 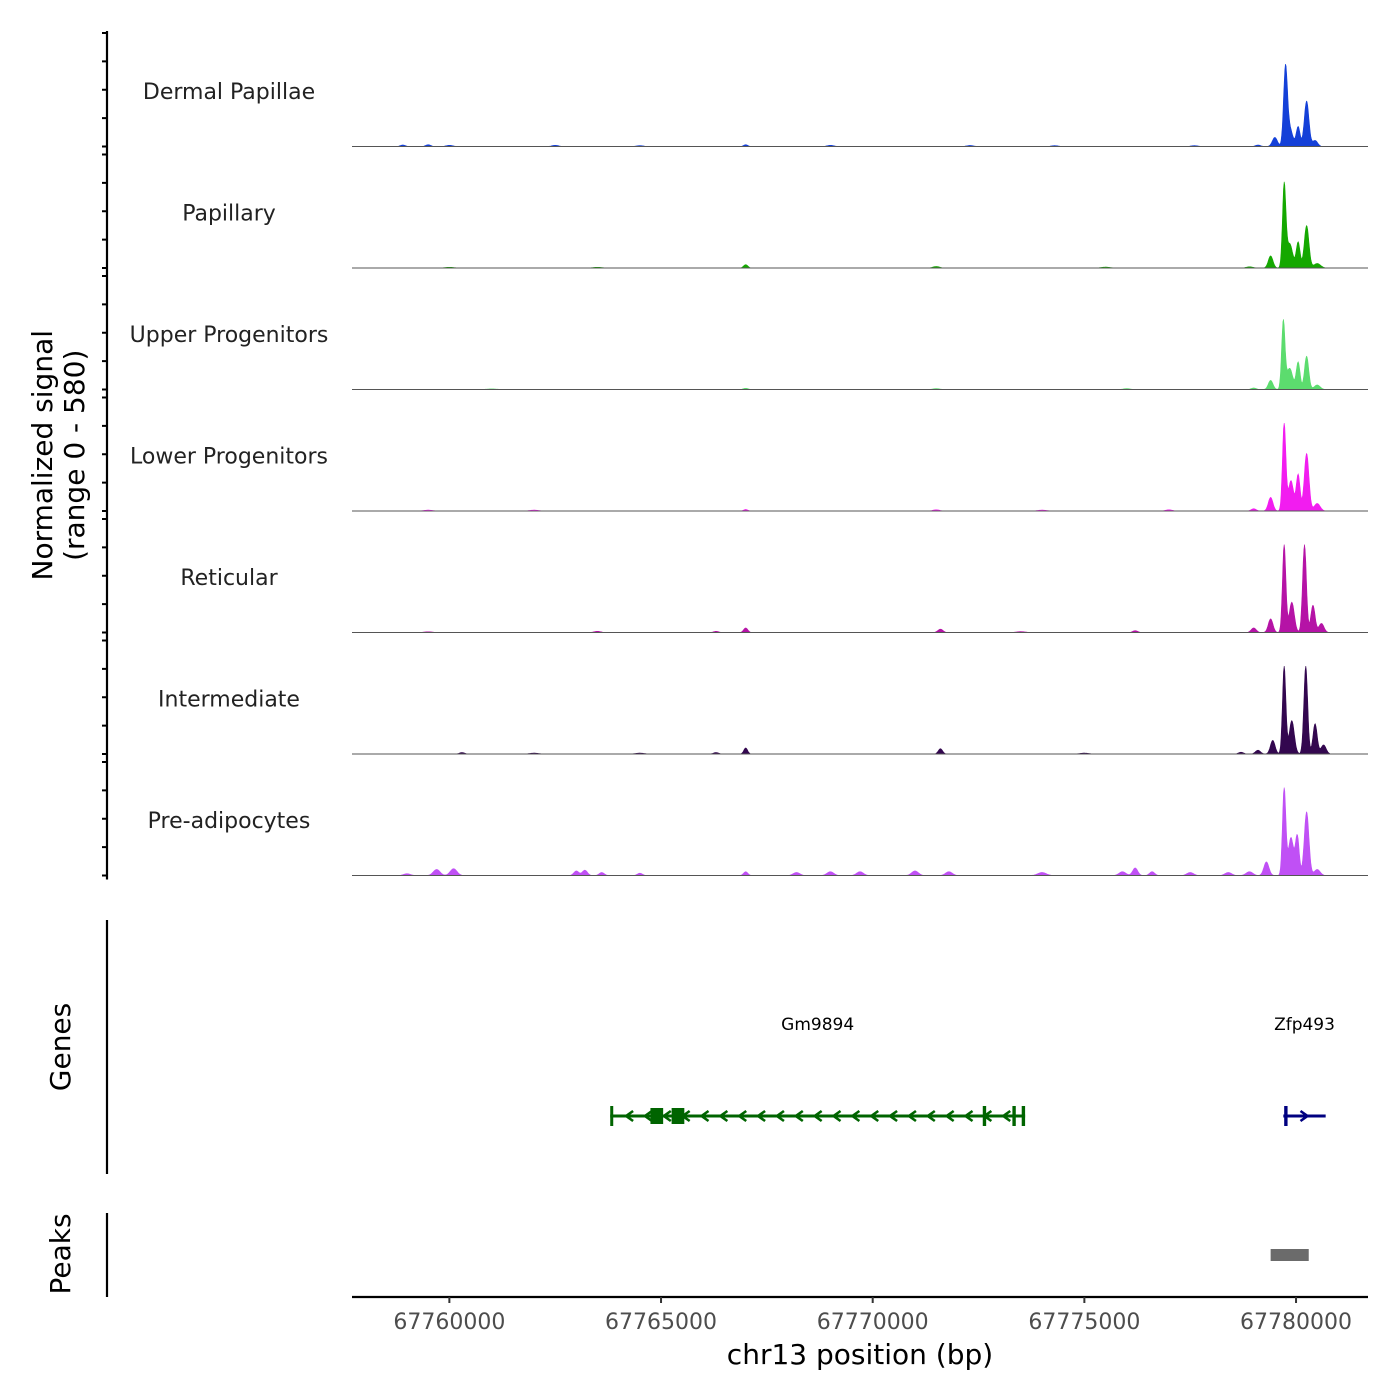 I want to click on x-tick-label-3: 67775000, so click(x=1084, y=1322).